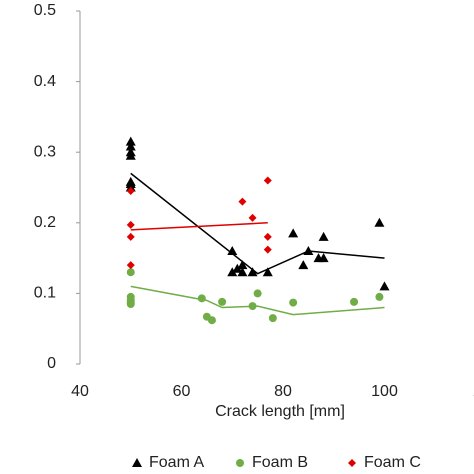 This screenshot has height=474, width=474. What do you see at coordinates (80, 391) in the screenshot?
I see `x-tick-label: 40` at bounding box center [80, 391].